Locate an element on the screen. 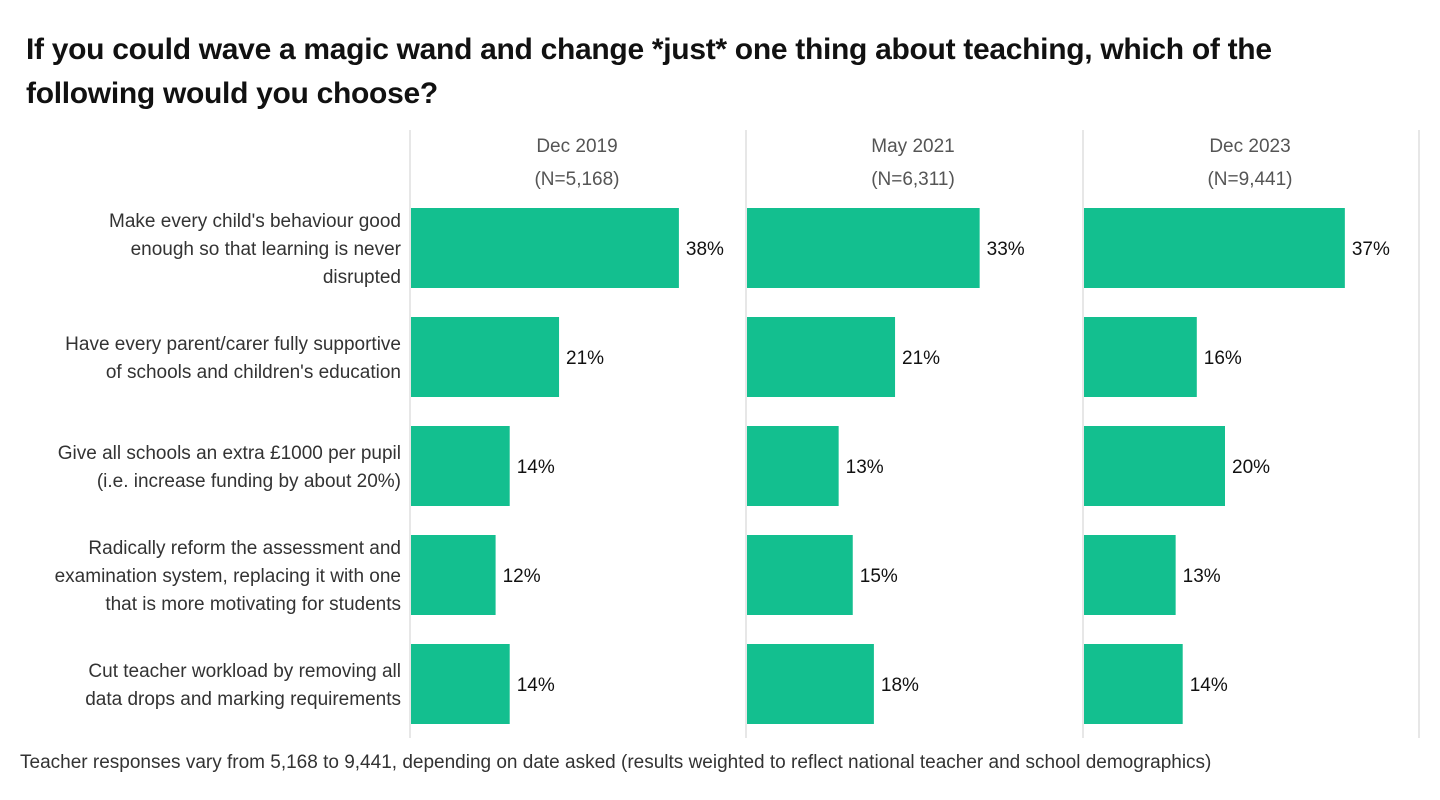  panel-header-date: May 2021 is located at coordinates (912, 146).